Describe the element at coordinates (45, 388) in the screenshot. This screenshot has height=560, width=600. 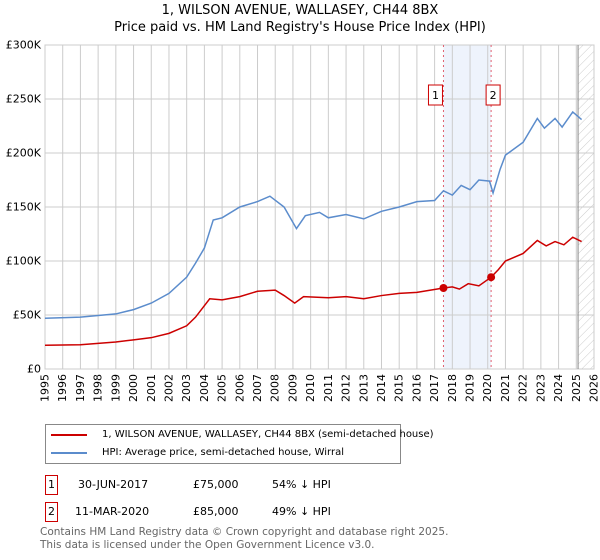
I see `x-tick-label: 1995` at that location.